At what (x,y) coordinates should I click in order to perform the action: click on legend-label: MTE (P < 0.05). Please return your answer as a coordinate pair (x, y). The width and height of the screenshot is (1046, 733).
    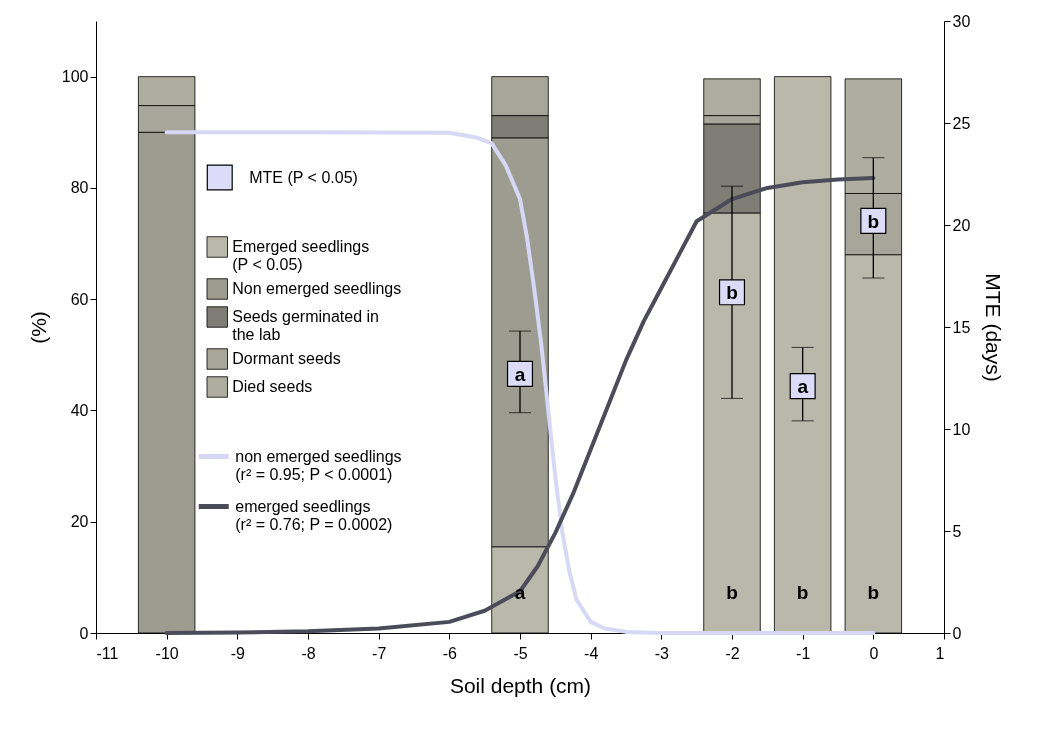
    Looking at the image, I should click on (303, 177).